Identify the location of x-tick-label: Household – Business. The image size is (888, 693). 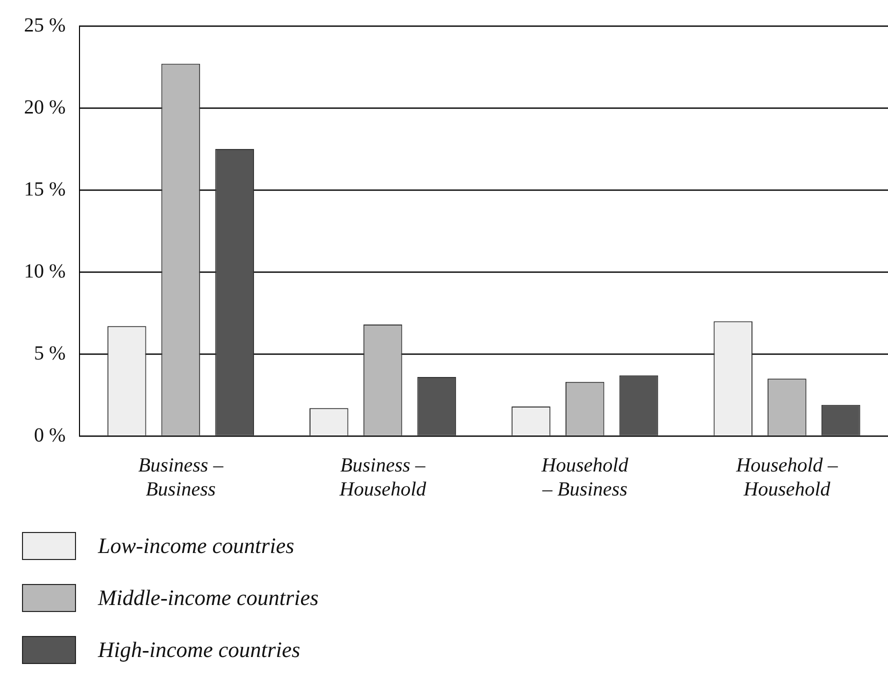
(585, 477).